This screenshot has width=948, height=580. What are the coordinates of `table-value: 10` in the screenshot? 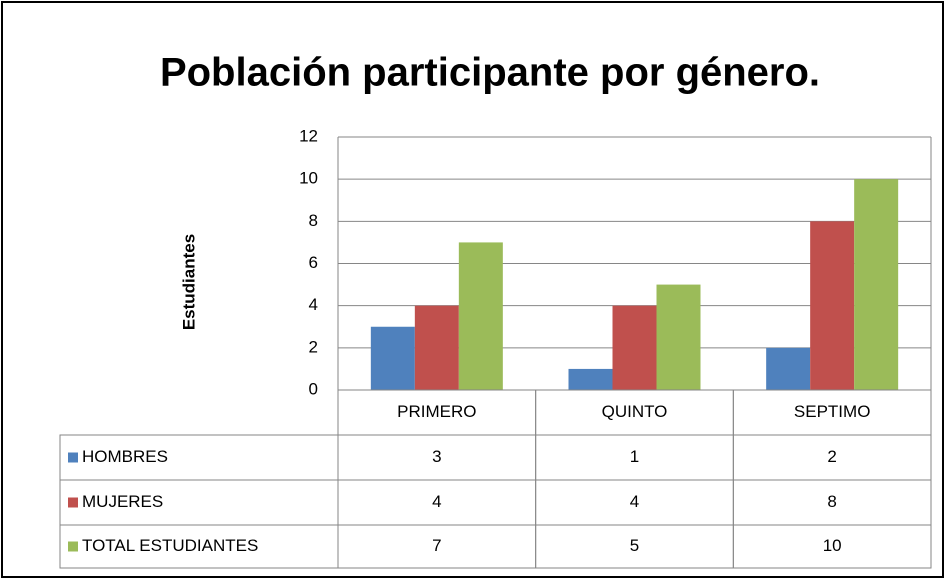 It's located at (832, 545).